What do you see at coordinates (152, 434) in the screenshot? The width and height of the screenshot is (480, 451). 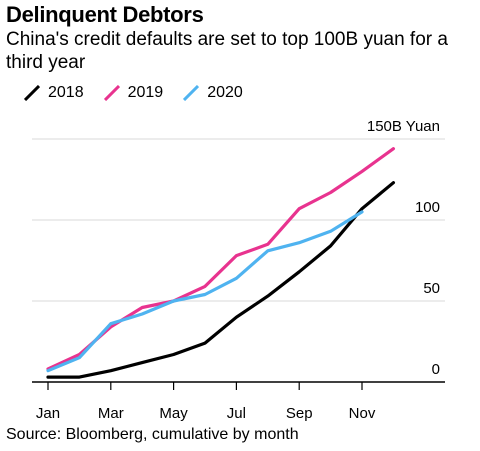 I see `source-note: Source: Bloomberg, cumulative by month` at bounding box center [152, 434].